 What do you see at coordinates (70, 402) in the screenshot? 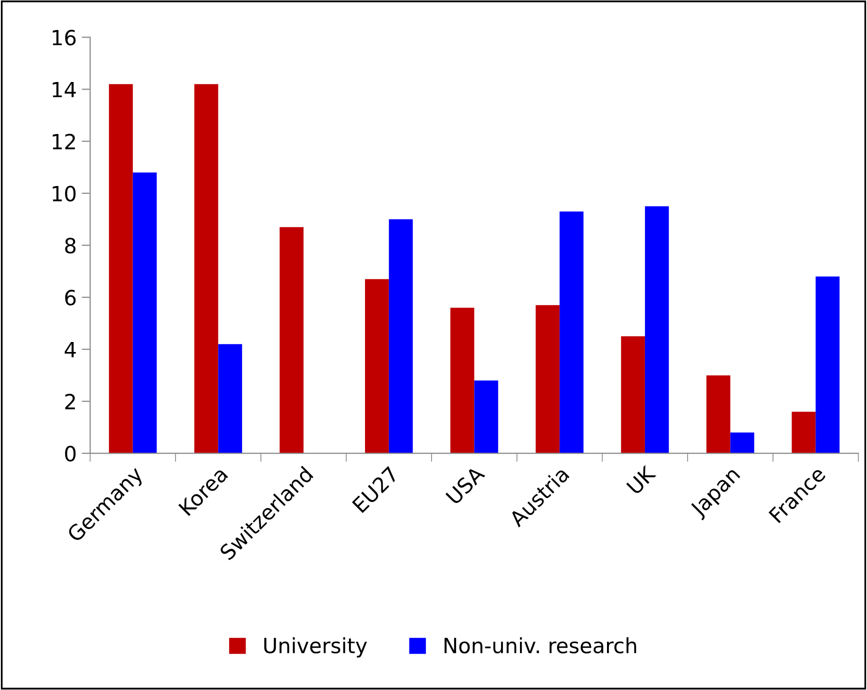
I see `y-tick-label: 2` at bounding box center [70, 402].